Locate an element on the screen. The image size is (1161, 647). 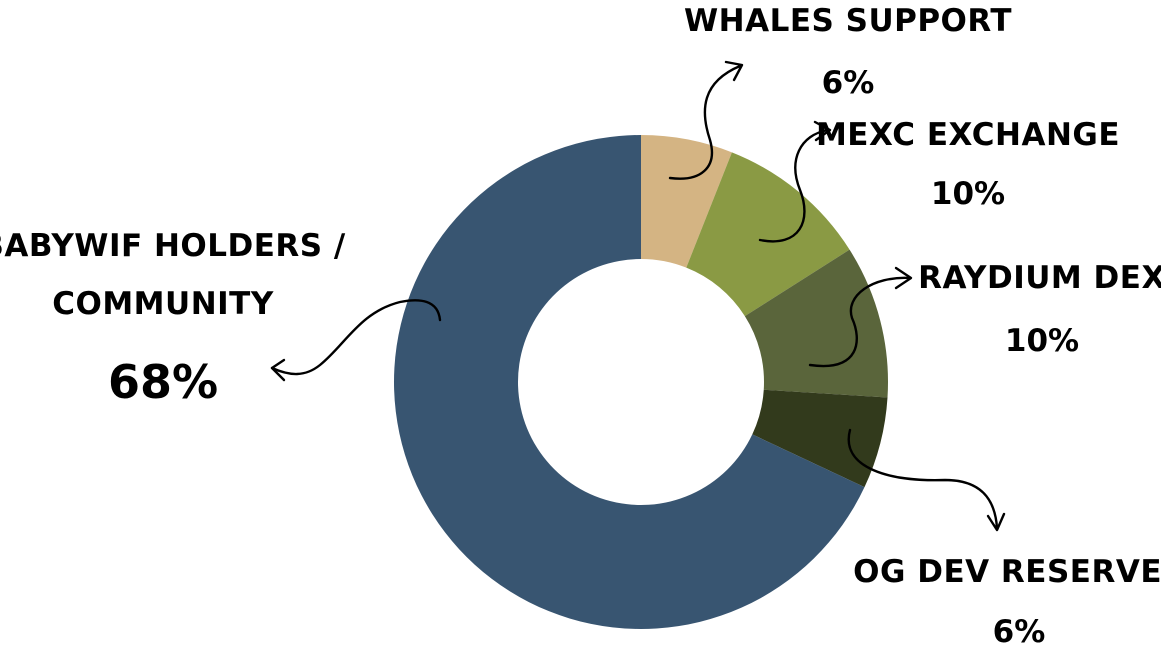
donut-slice-og-dev-reserves is located at coordinates (820, 438).